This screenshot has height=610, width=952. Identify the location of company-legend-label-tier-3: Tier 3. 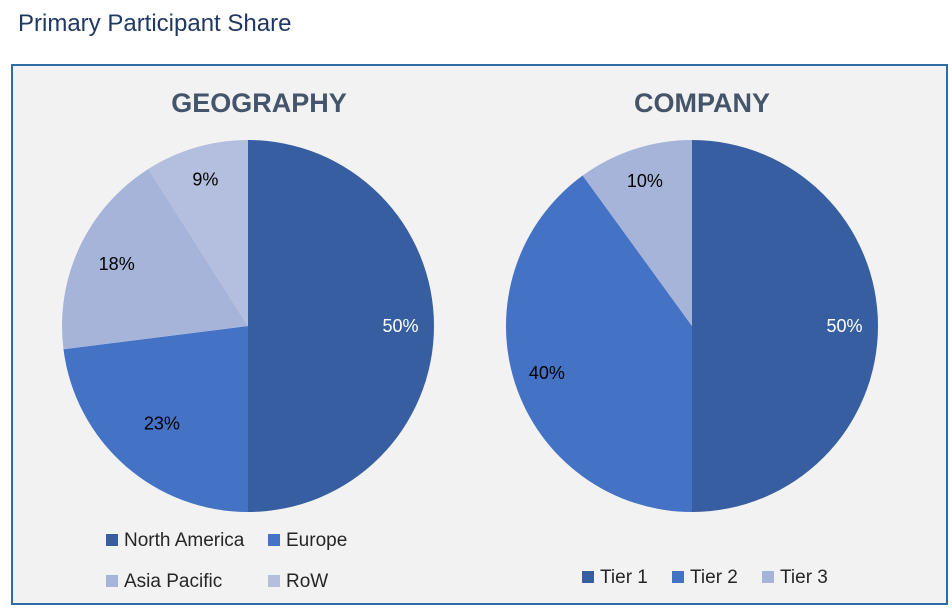
(804, 577).